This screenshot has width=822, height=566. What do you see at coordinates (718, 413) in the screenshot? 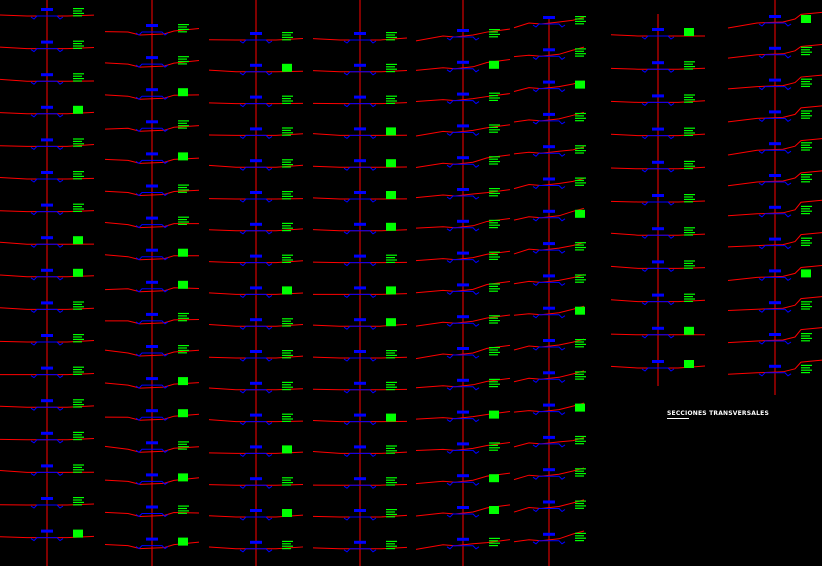
I see `drawing-title: SECCIONES TRANSVERSALES` at bounding box center [718, 413].